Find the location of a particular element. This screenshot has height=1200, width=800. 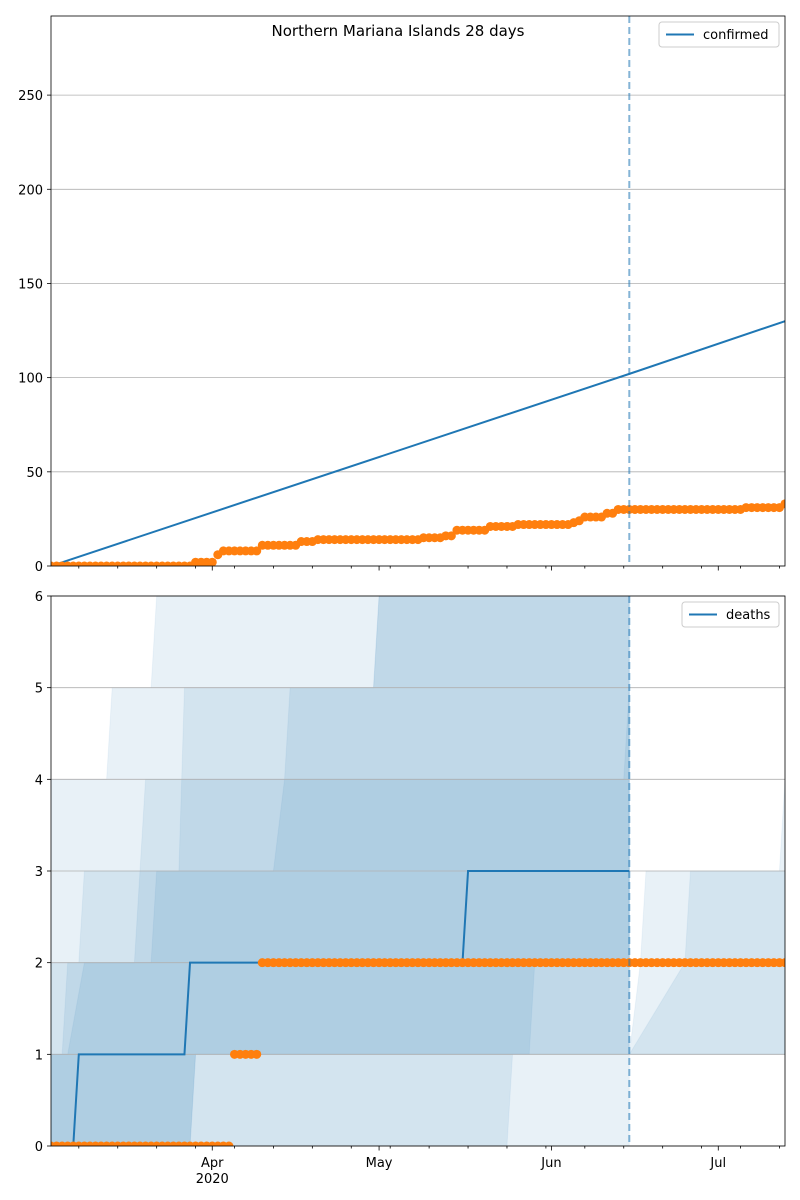

y-tick-label: 2 is located at coordinates (39, 964).